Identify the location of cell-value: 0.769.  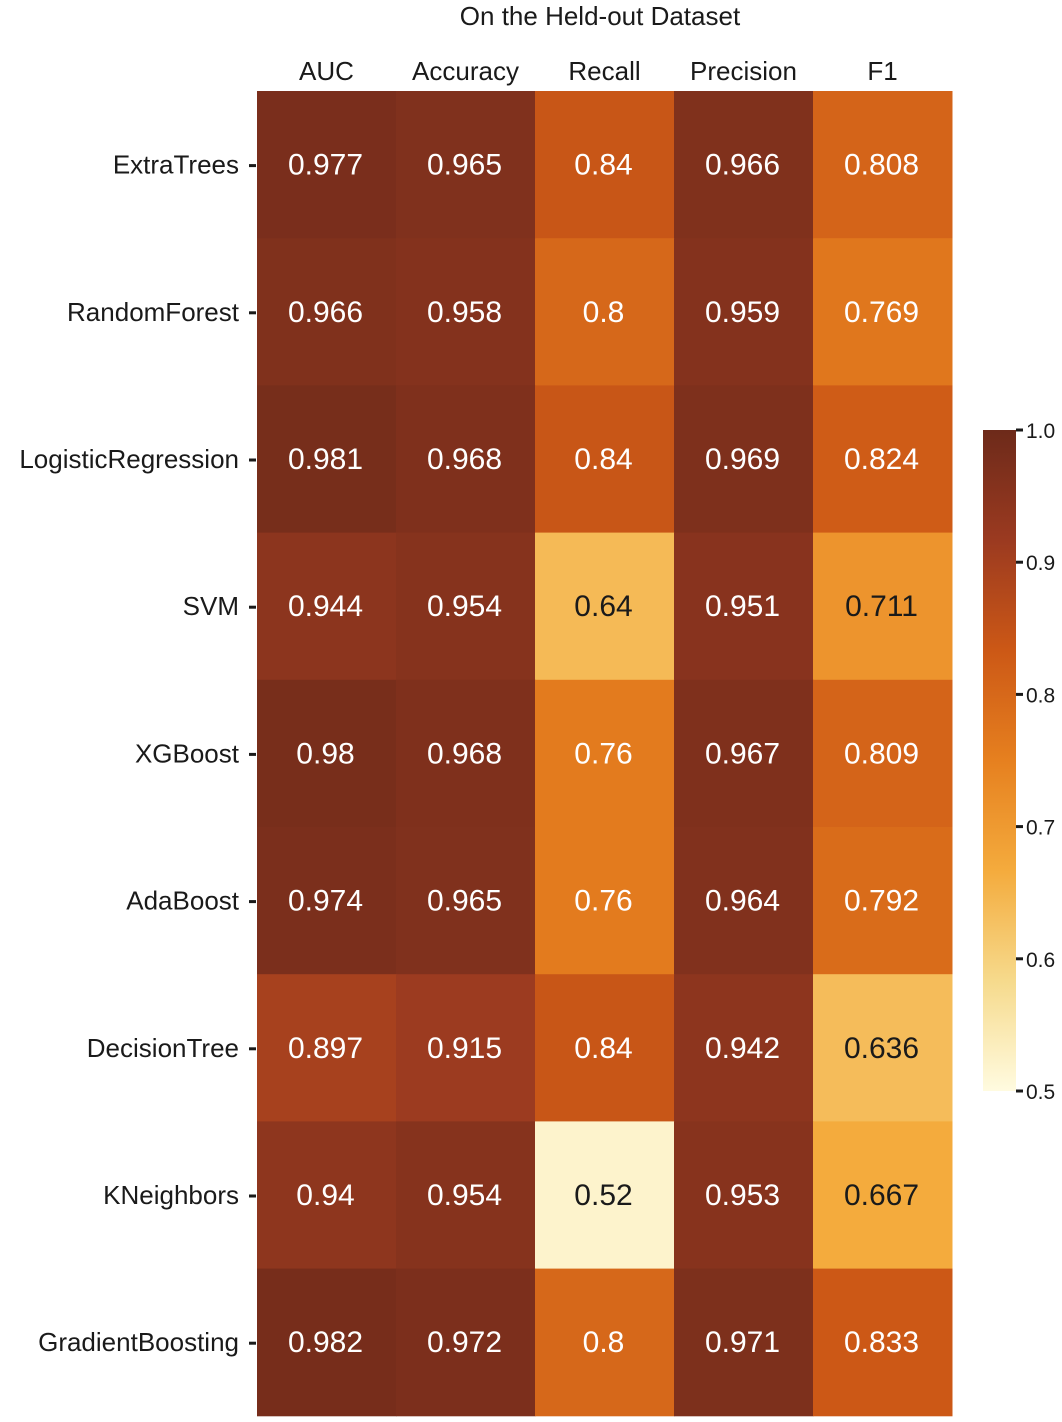
(881, 312).